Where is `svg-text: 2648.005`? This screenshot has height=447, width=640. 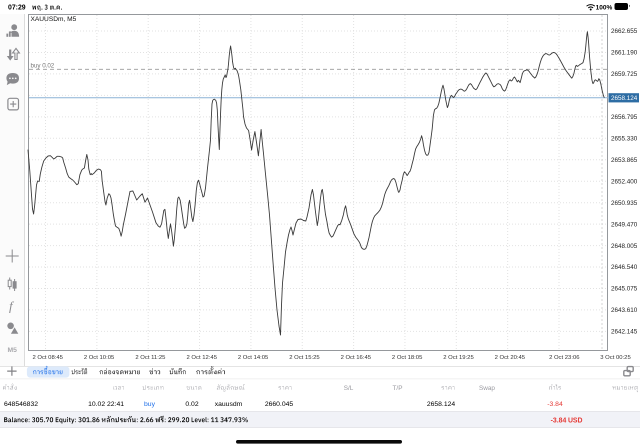 svg-text: 2648.005 is located at coordinates (624, 246).